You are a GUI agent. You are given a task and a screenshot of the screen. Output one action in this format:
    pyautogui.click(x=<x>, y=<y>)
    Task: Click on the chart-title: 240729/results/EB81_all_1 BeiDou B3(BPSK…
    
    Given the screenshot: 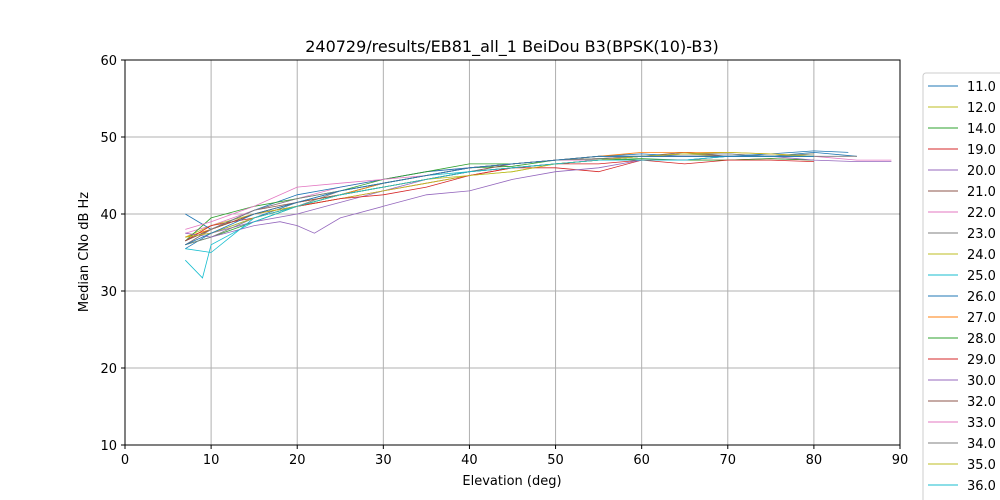 What is the action you would take?
    pyautogui.click(x=512, y=47)
    